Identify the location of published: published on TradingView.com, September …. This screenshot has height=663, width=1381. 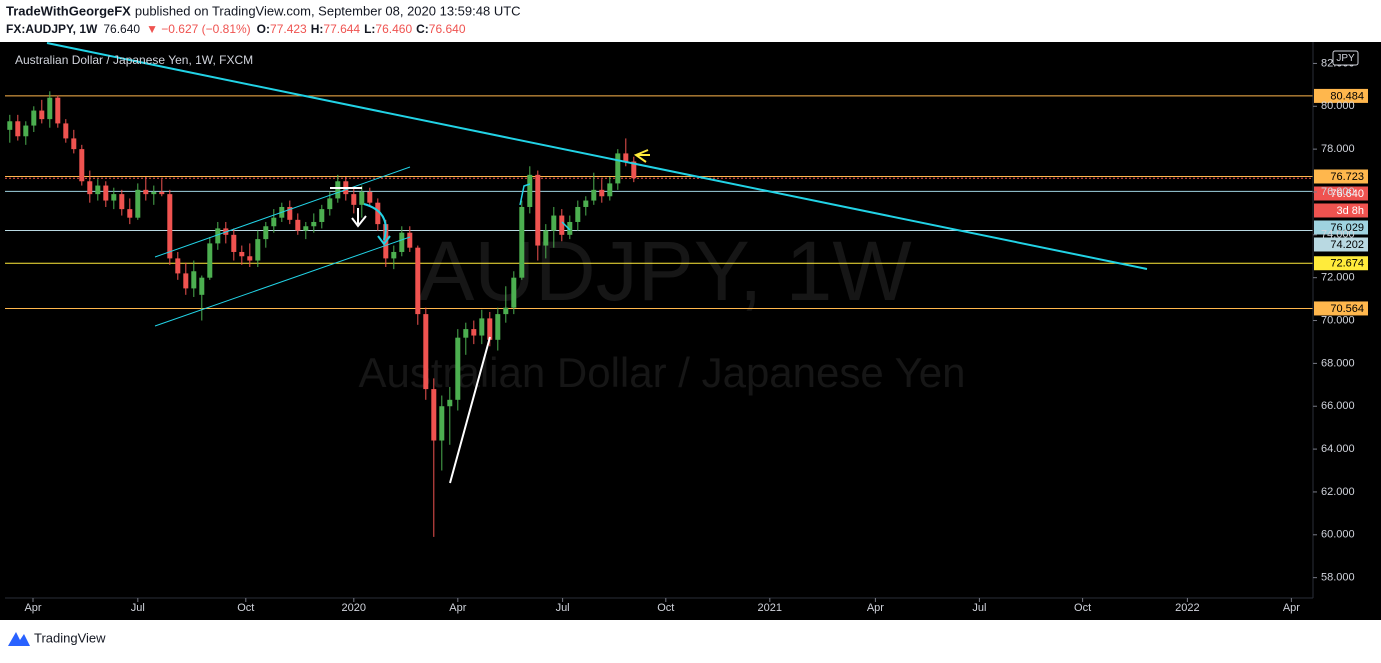
(328, 10).